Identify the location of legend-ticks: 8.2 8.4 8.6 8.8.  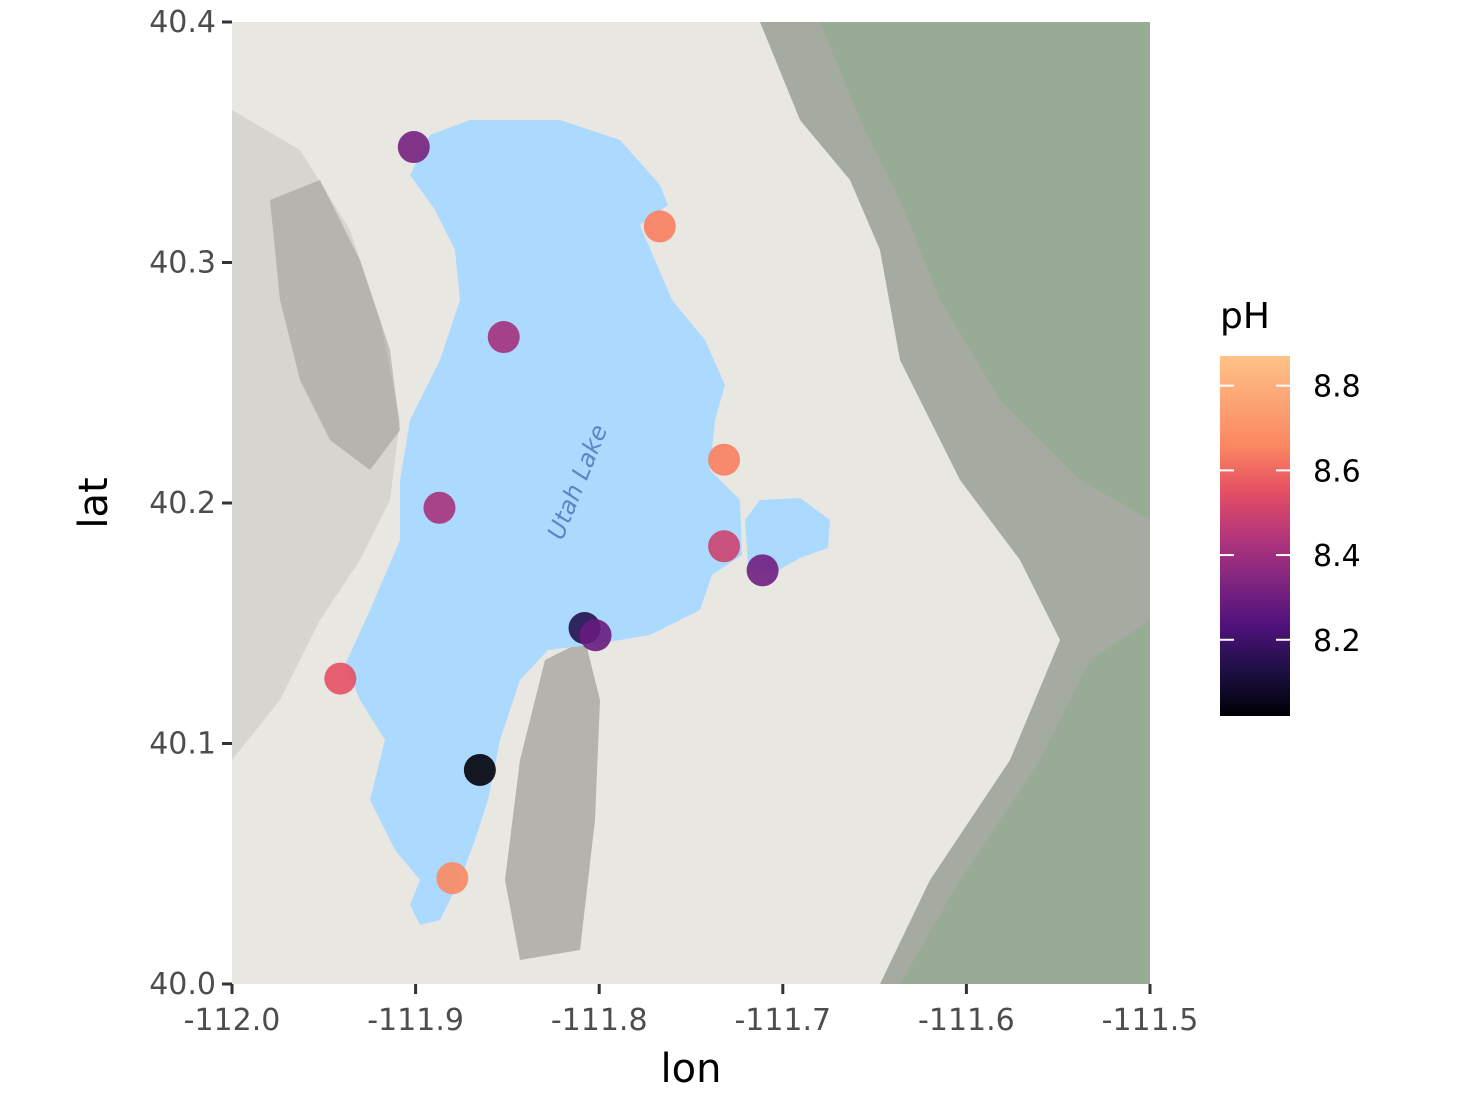
(1290, 514).